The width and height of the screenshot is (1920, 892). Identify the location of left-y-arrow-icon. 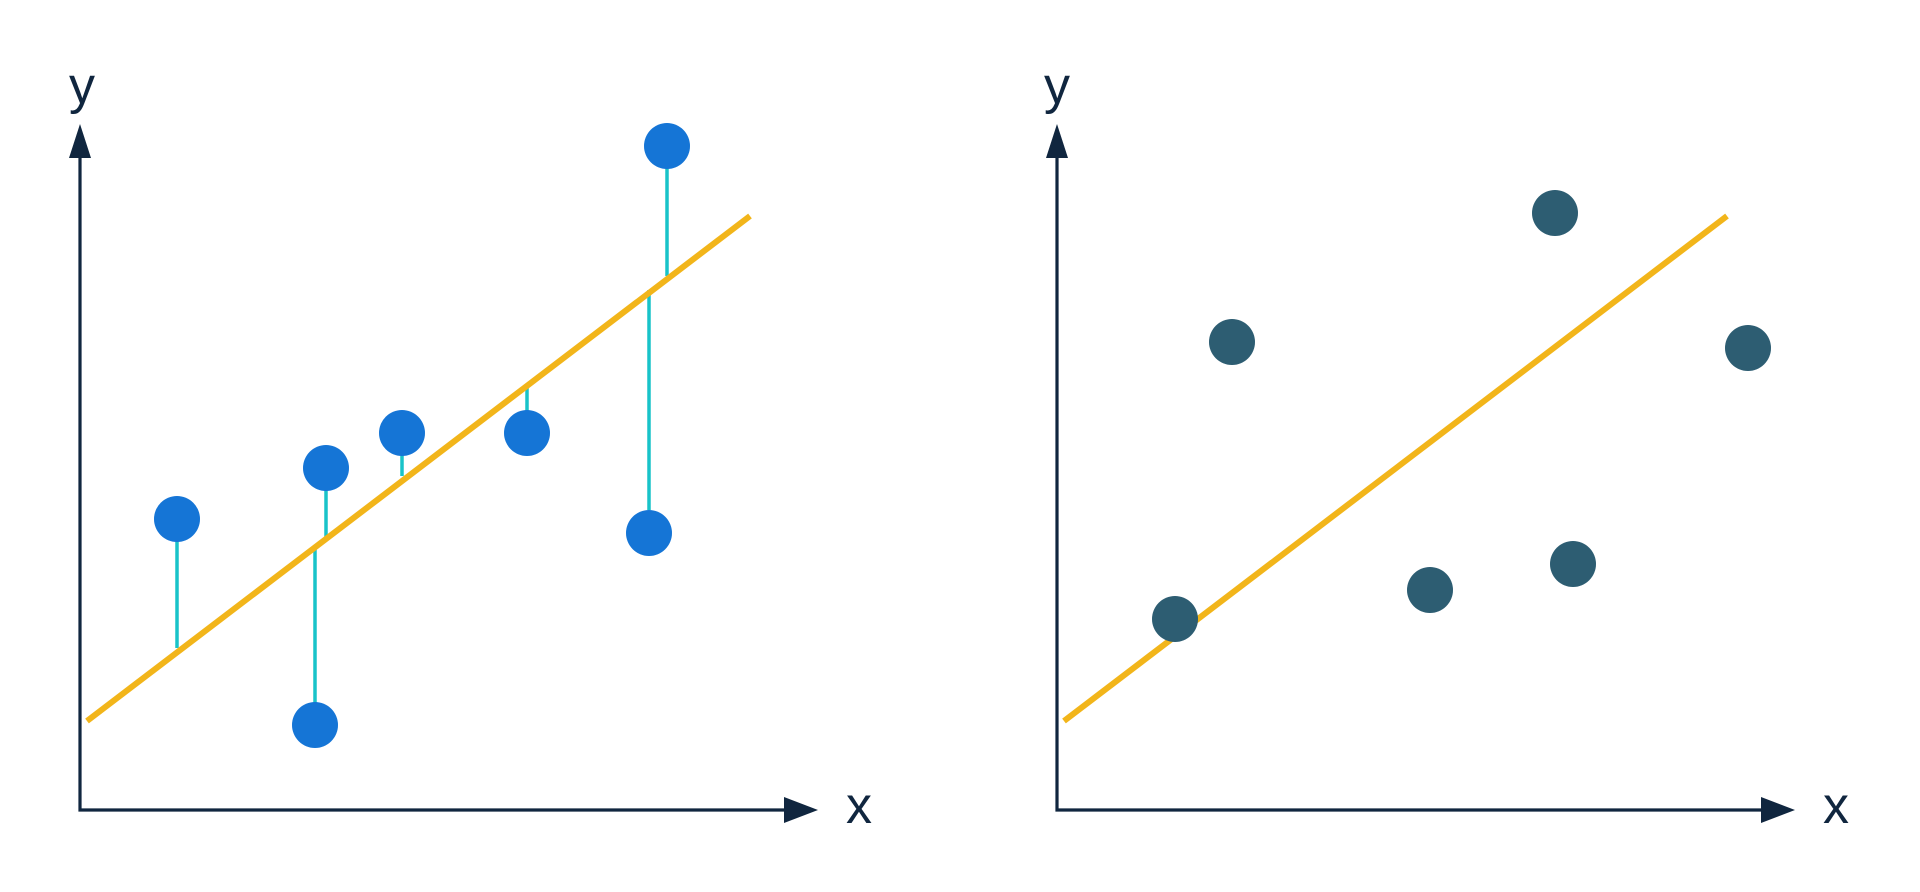
(80, 141).